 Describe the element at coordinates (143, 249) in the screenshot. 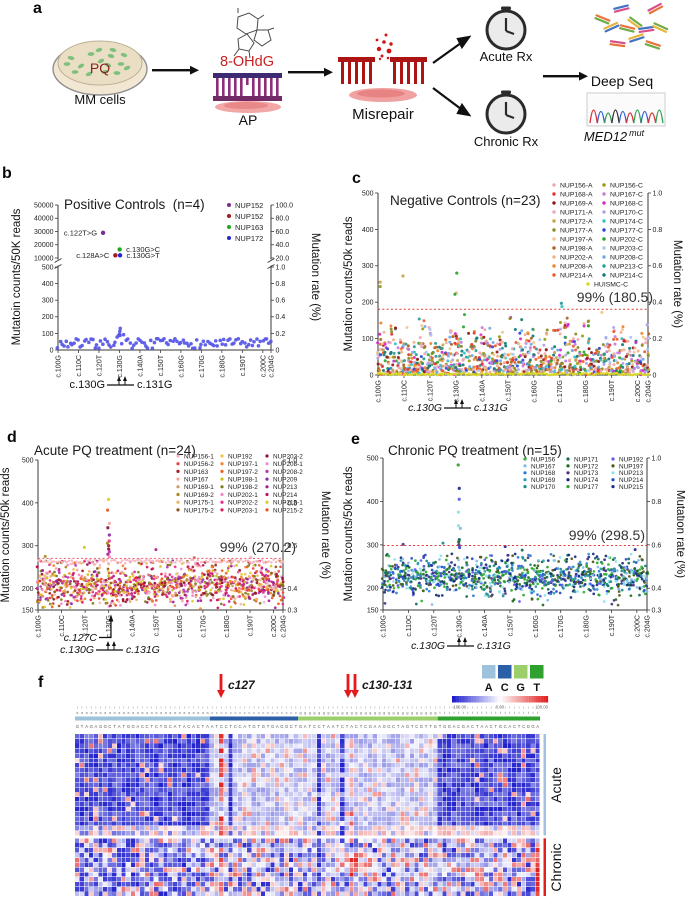

I see `svg-text: c.130G>C` at that location.